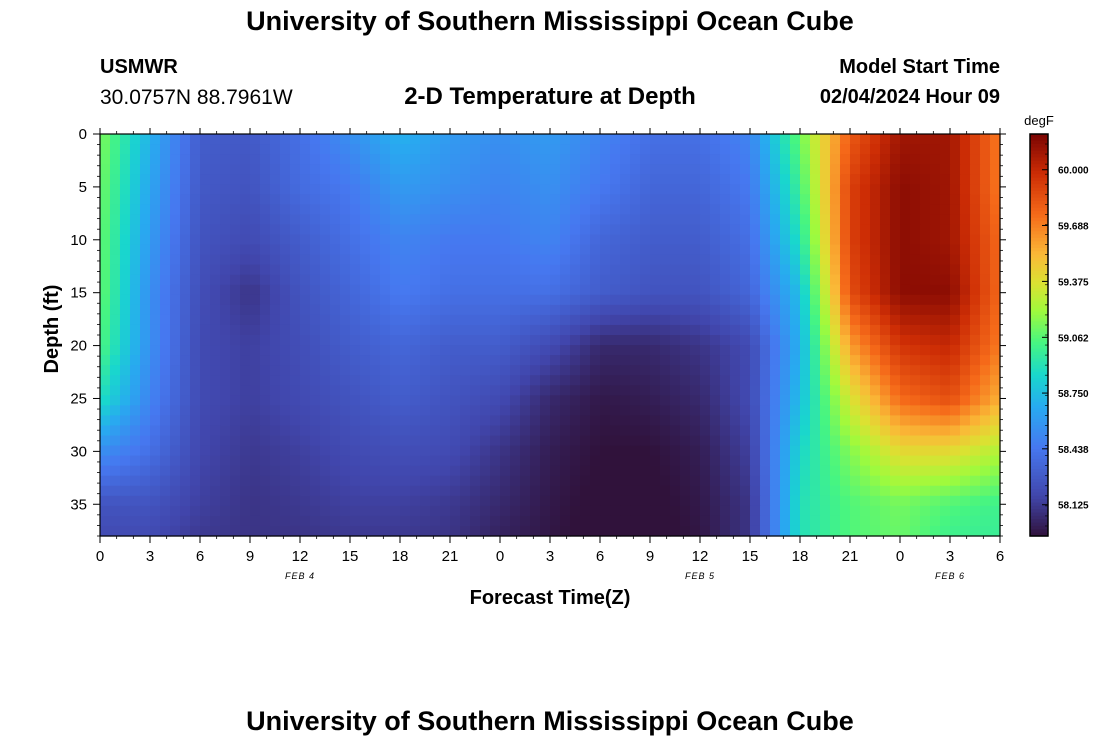  I want to click on date-label: FEB 5, so click(700, 576).